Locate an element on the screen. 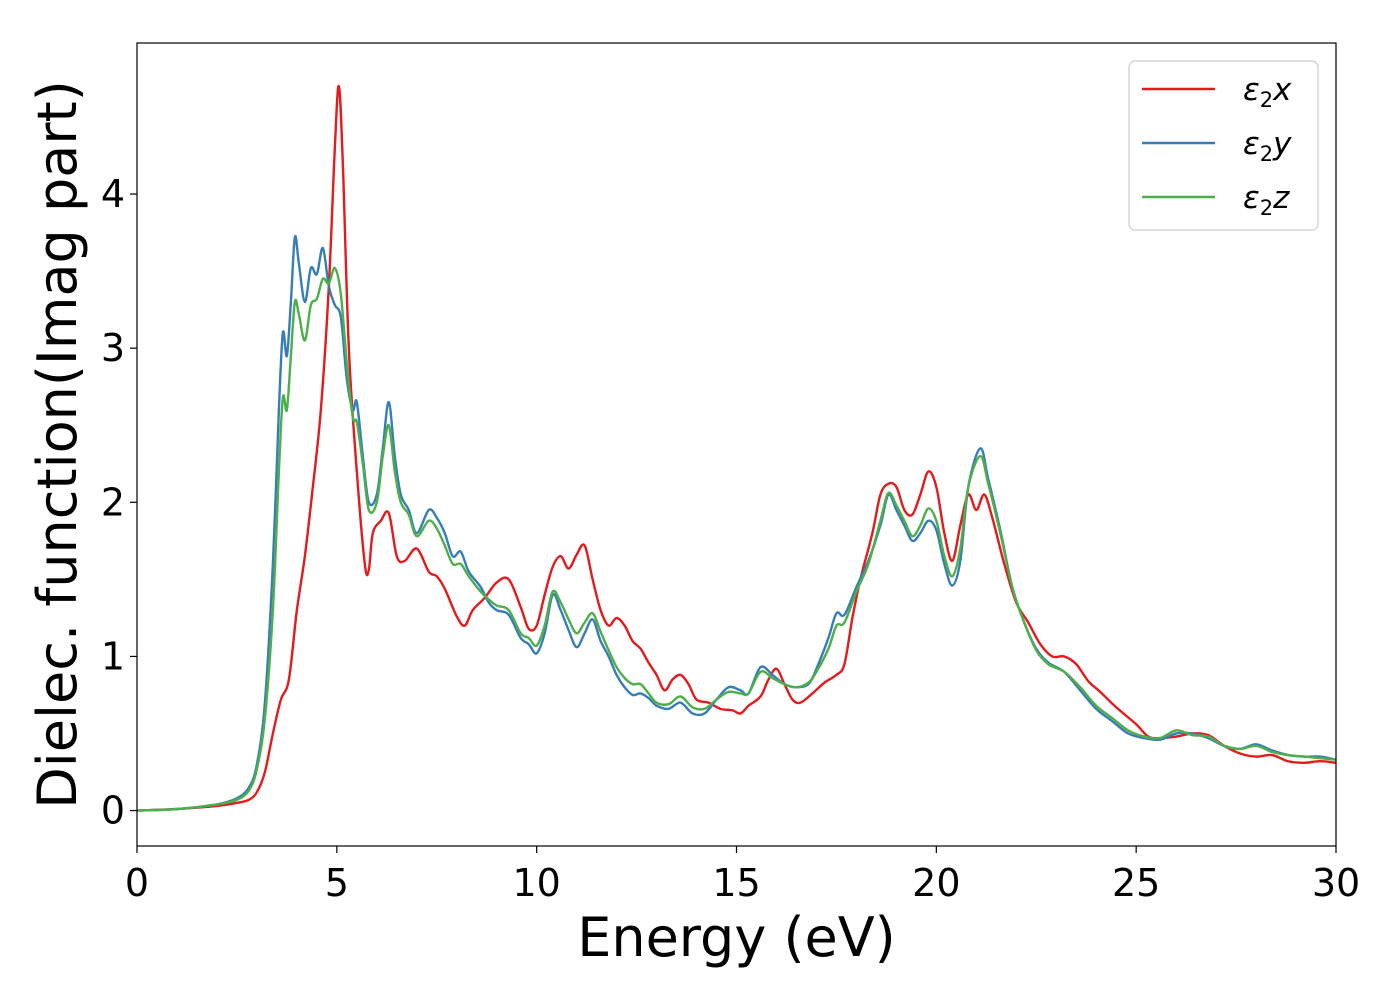  x-tick-label: 15 is located at coordinates (736, 883).